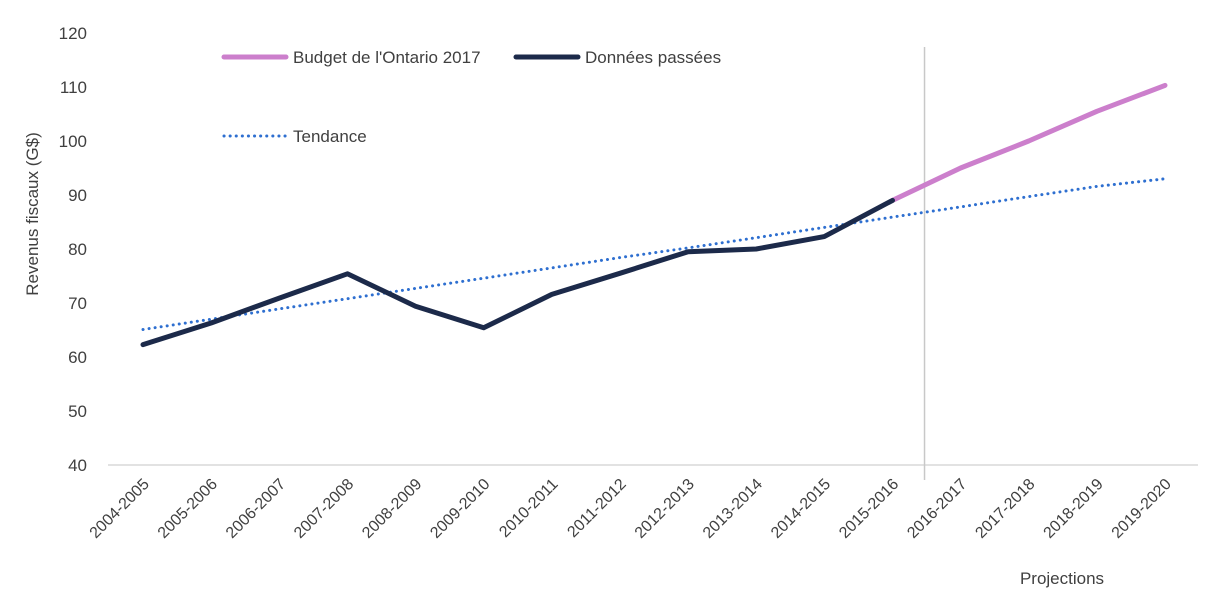  Describe the element at coordinates (1005, 509) in the screenshot. I see `x-tick-label: 2017-2018` at that location.